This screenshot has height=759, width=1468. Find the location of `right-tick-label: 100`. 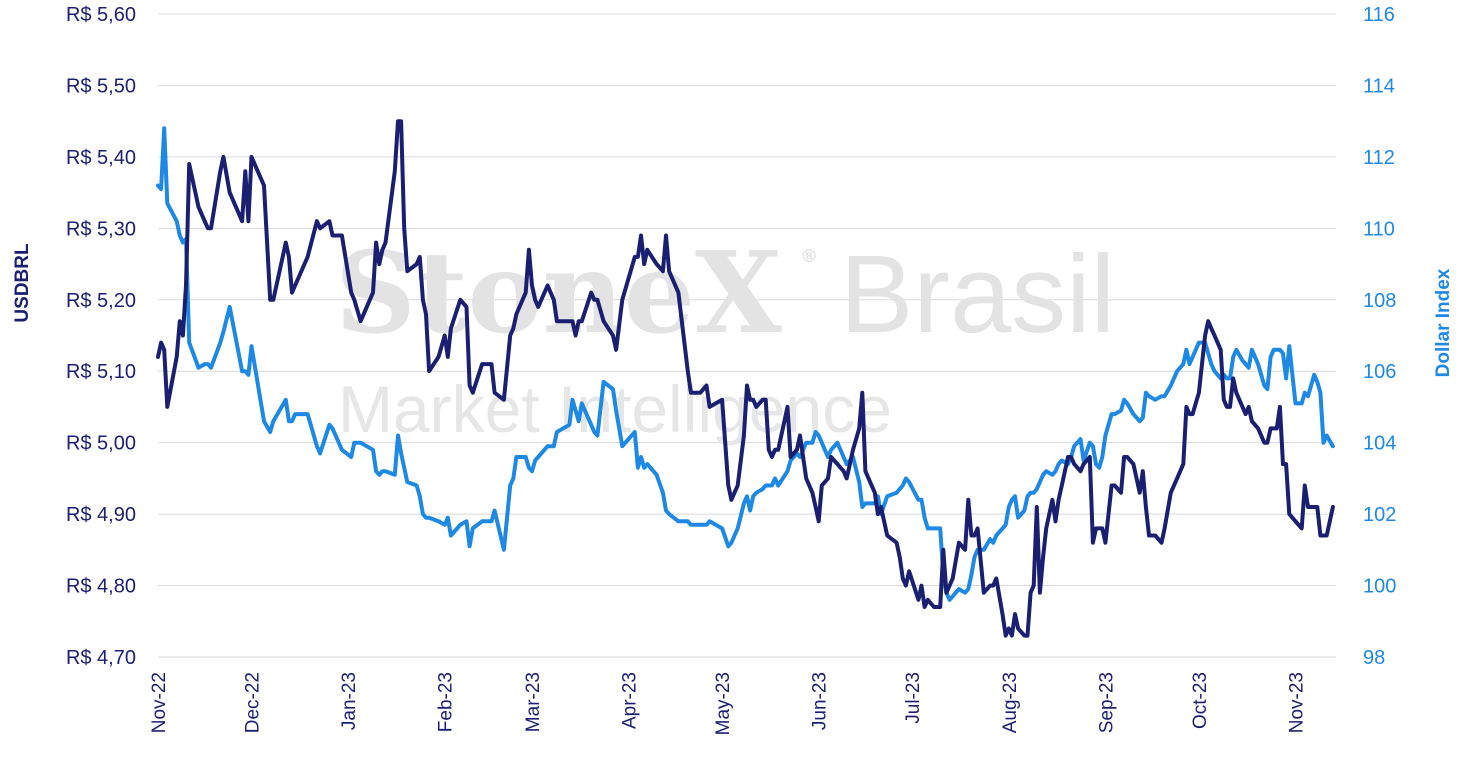

right-tick-label: 100 is located at coordinates (1379, 587).